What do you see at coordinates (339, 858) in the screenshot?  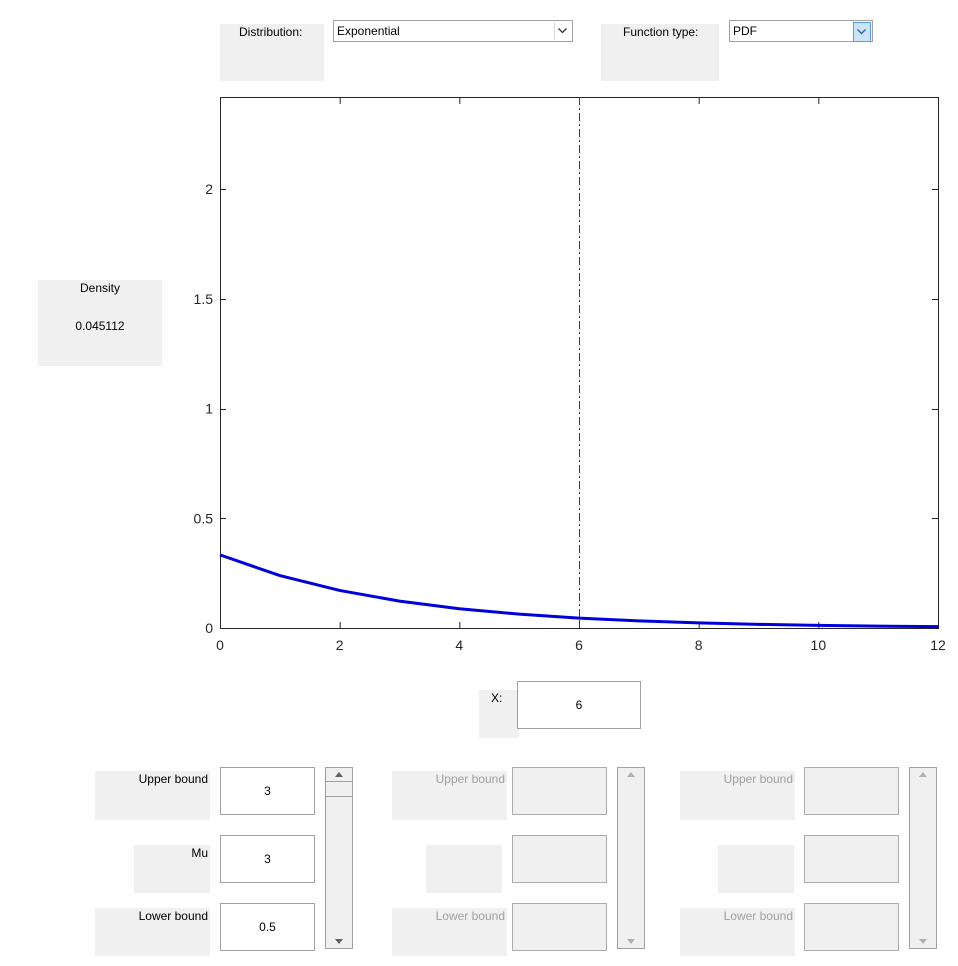 I see `param1-slider` at bounding box center [339, 858].